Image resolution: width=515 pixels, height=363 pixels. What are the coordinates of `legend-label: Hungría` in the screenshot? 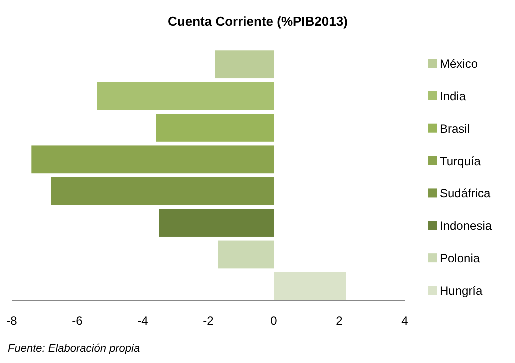 It's located at (462, 291).